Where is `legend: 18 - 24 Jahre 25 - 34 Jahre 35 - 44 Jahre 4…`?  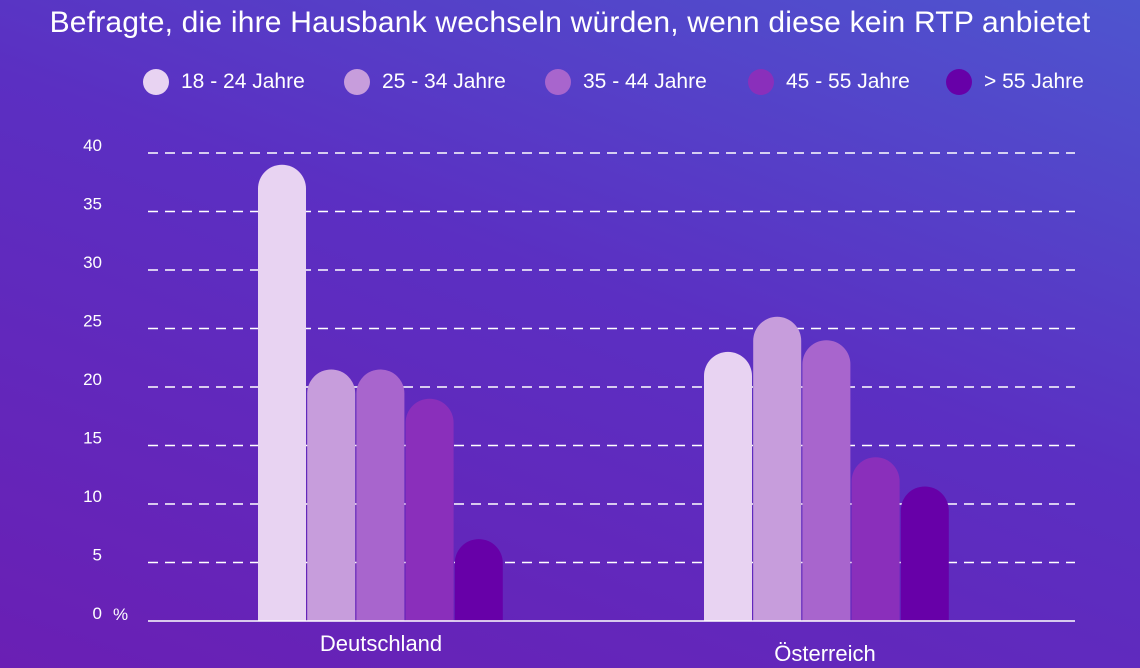 legend: 18 - 24 Jahre 25 - 34 Jahre 35 - 44 Jahre 4… is located at coordinates (570, 82).